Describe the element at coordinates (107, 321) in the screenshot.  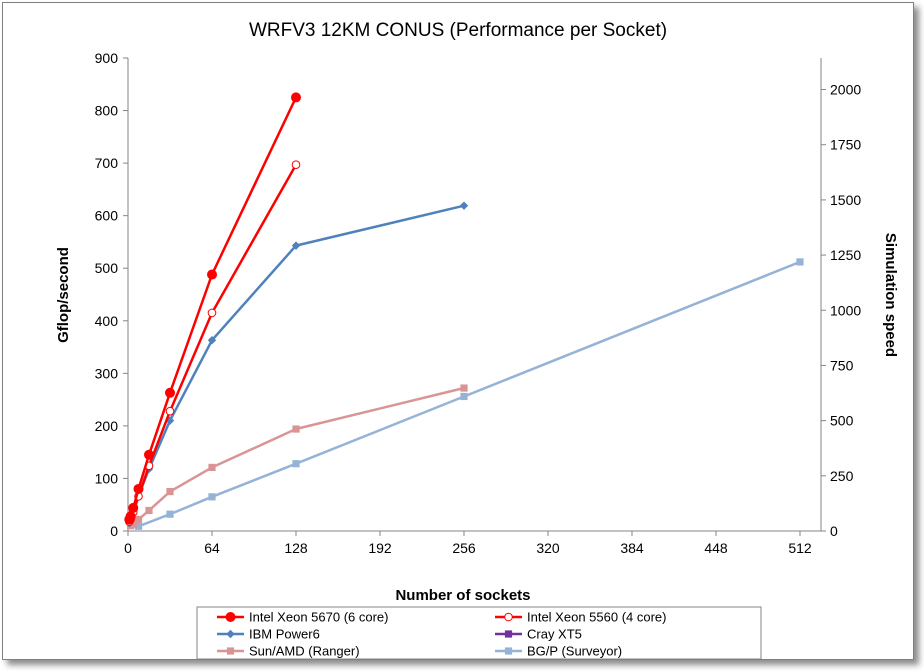
I see `y-tick-label: 400` at that location.